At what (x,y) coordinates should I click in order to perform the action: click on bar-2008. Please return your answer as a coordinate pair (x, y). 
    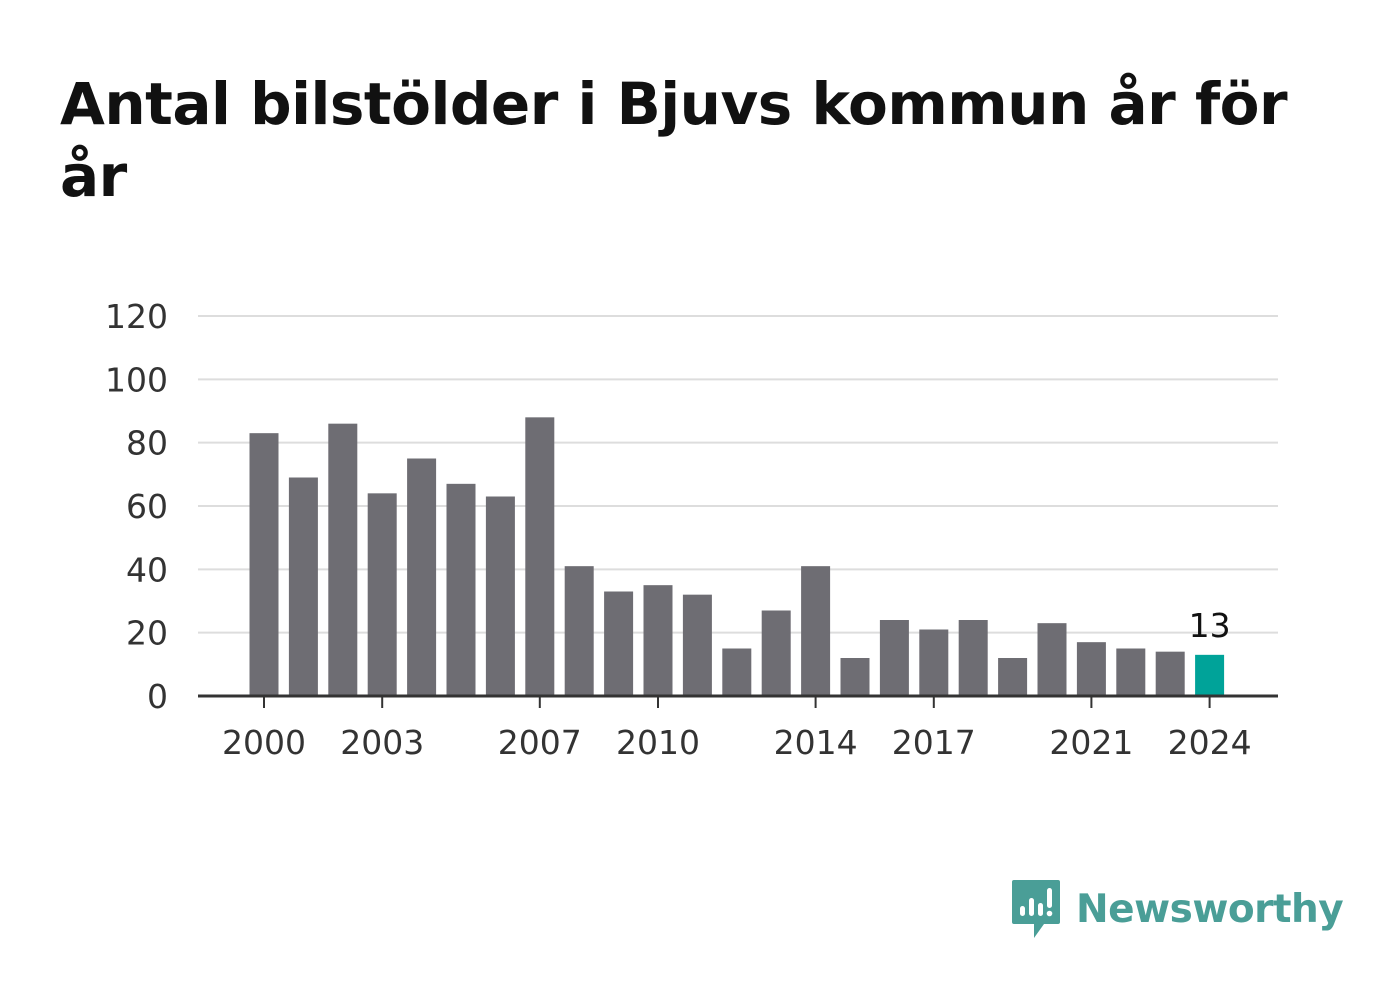
    Looking at the image, I should click on (579, 631).